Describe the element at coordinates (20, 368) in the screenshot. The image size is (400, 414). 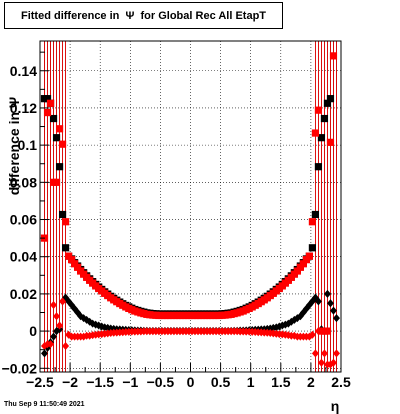
I see `y-tick-label: −0.02` at that location.